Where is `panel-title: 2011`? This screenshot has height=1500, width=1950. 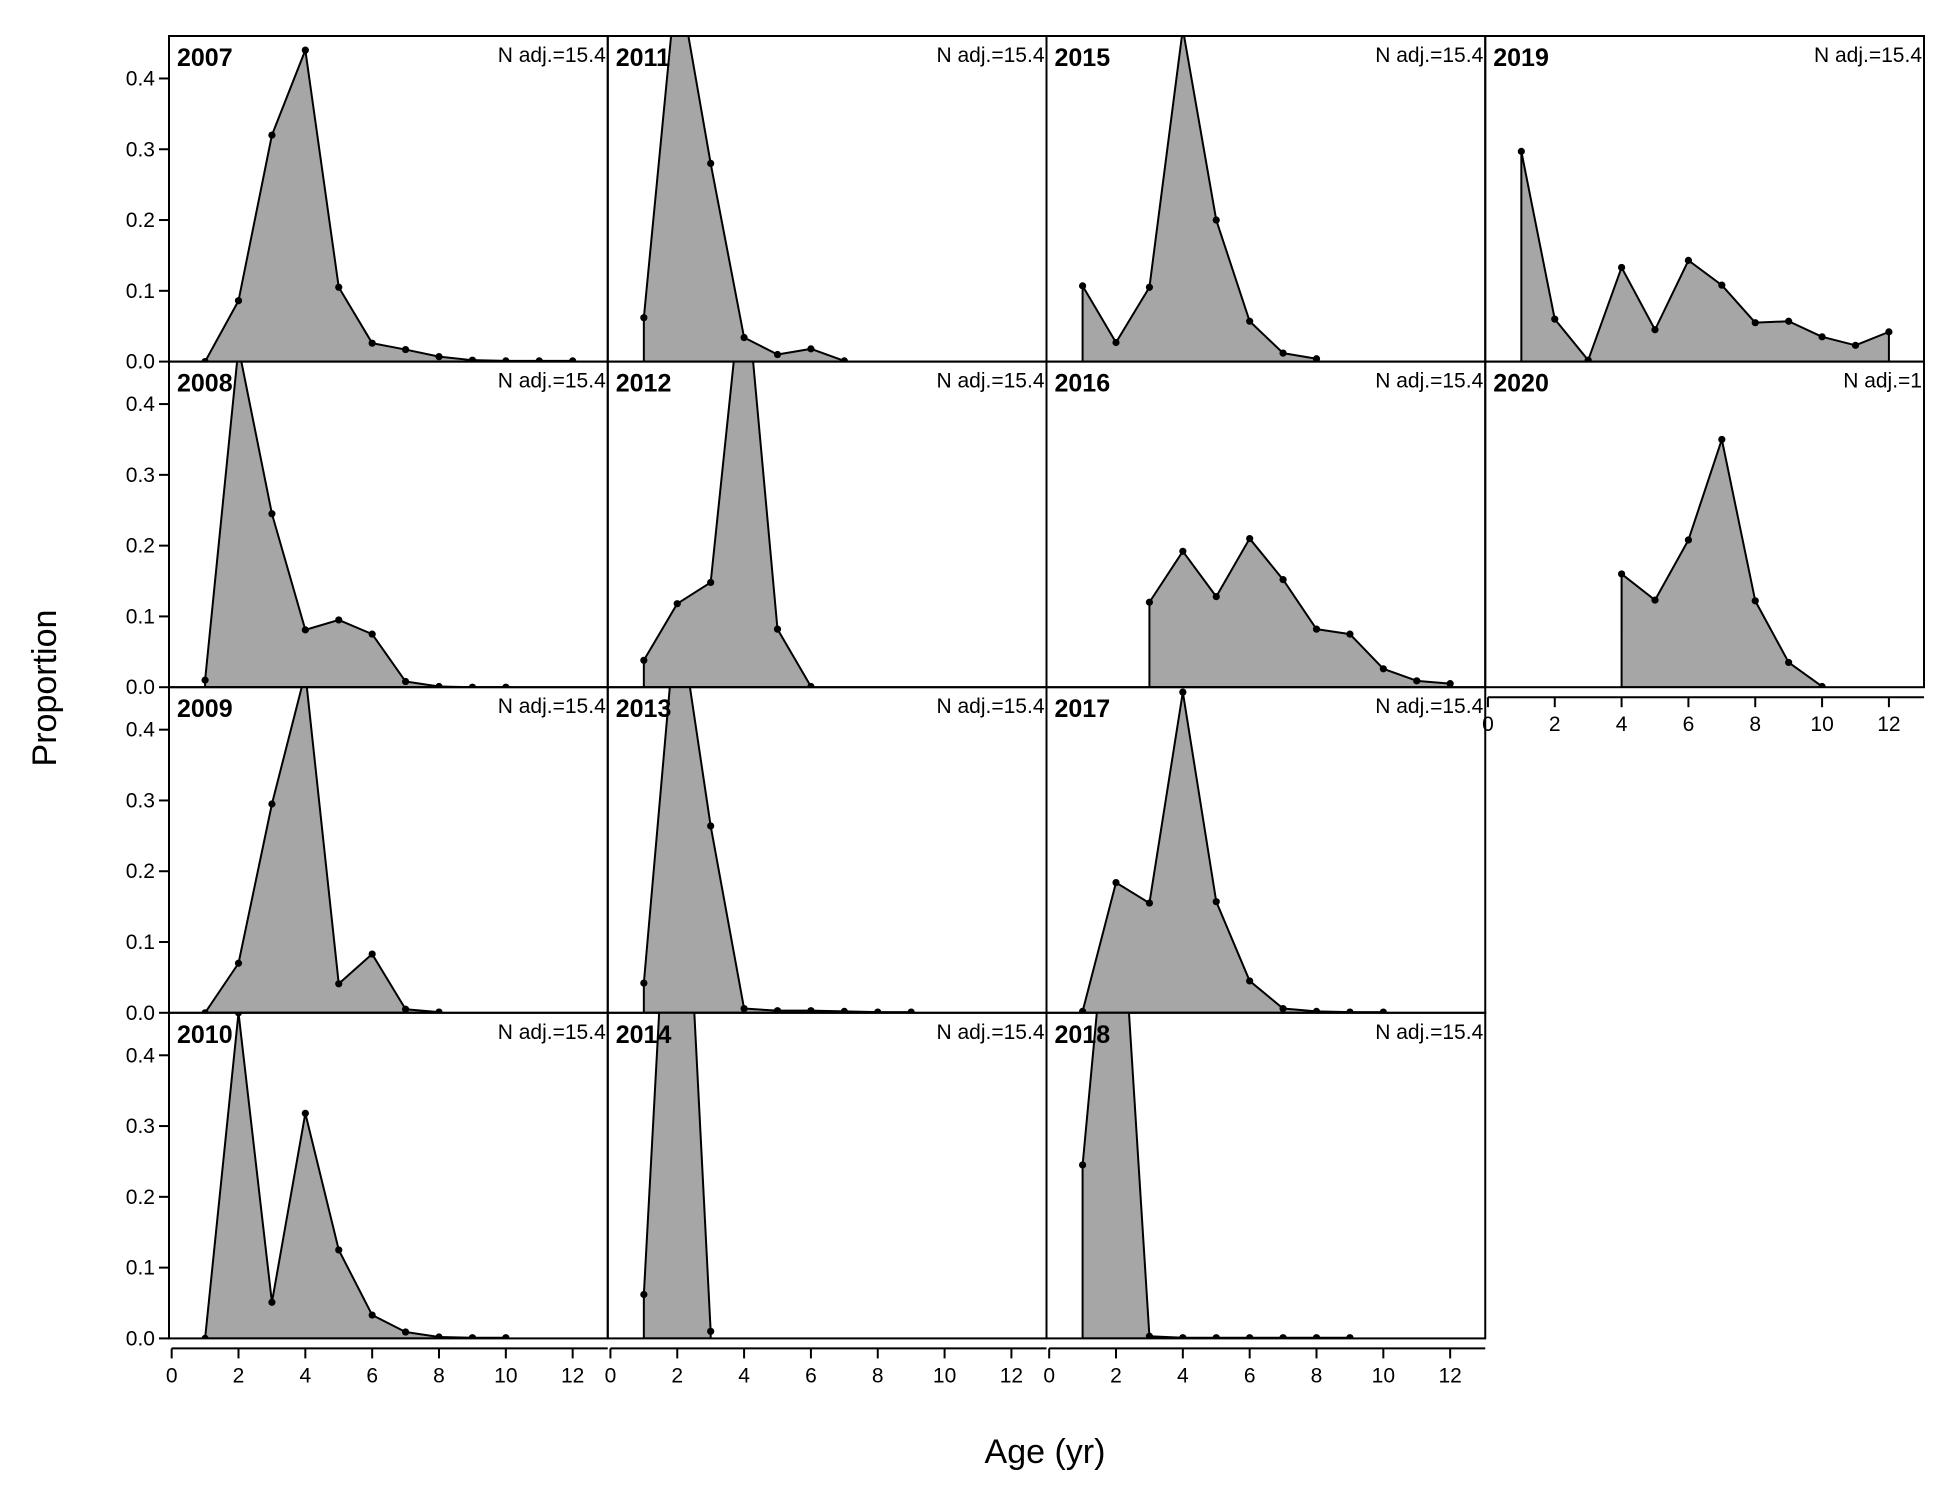
panel-title: 2011 is located at coordinates (643, 58).